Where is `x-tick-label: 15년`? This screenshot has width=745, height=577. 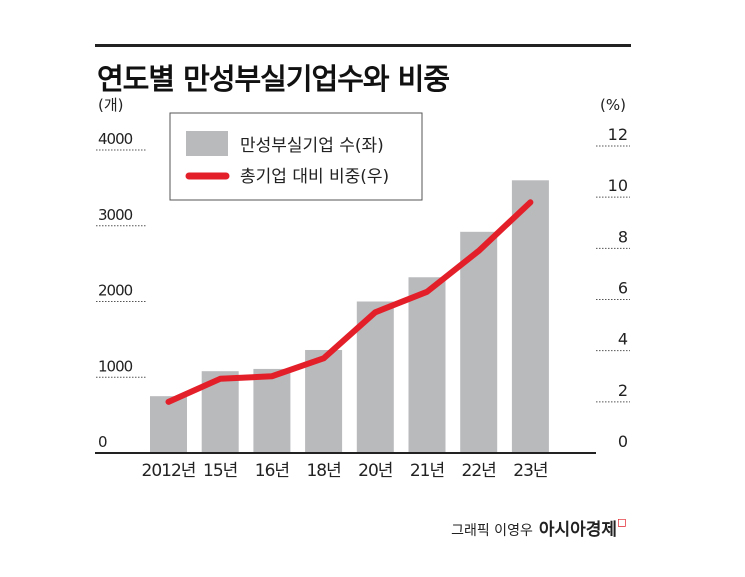 x-tick-label: 15년 is located at coordinates (220, 471).